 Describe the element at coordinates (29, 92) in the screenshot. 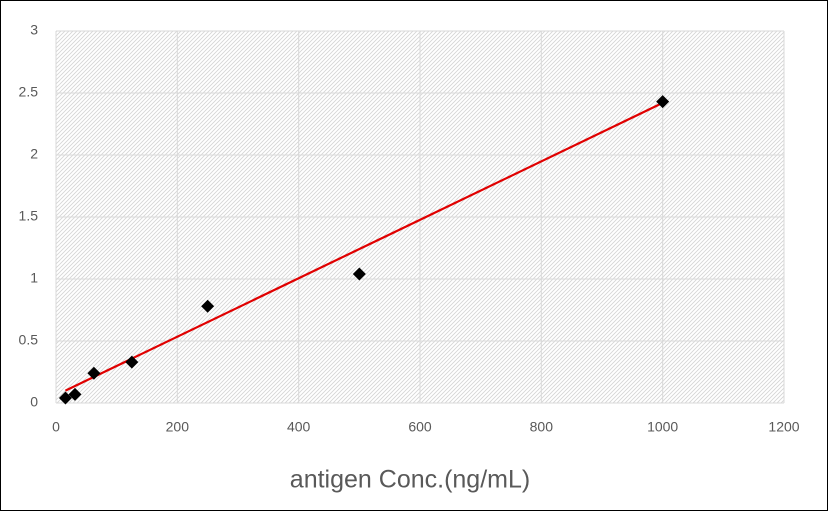

I see `y-tick-label: 2.5` at that location.